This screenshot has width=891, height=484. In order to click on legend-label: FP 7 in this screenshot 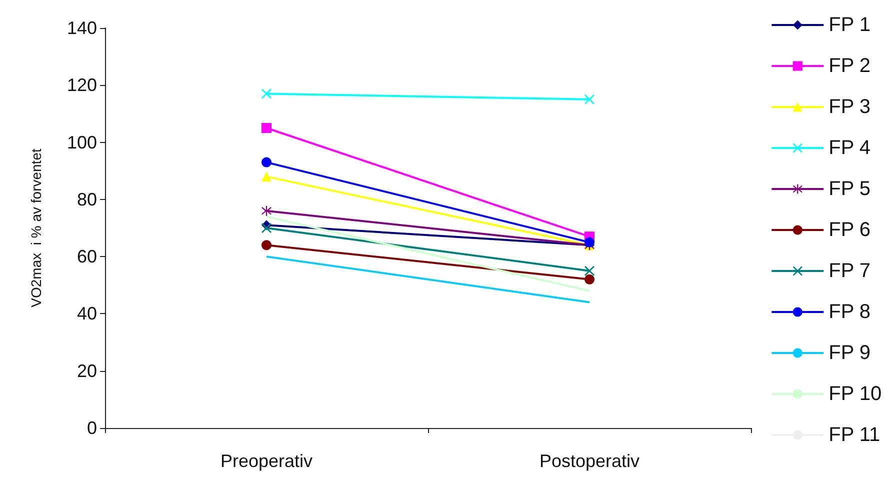, I will do `click(849, 271)`.